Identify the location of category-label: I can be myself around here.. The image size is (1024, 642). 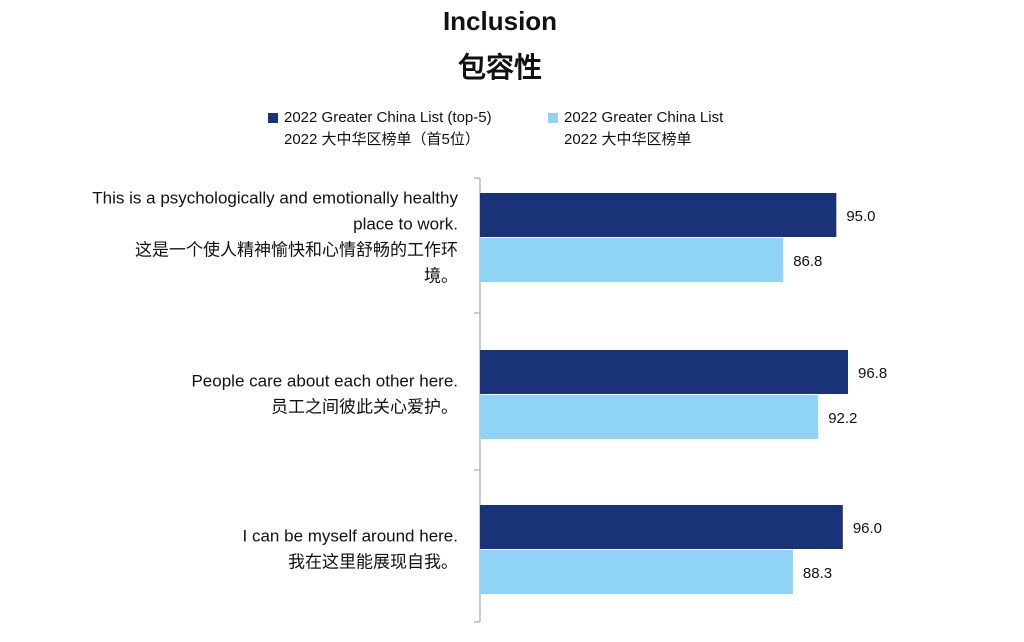
(350, 536).